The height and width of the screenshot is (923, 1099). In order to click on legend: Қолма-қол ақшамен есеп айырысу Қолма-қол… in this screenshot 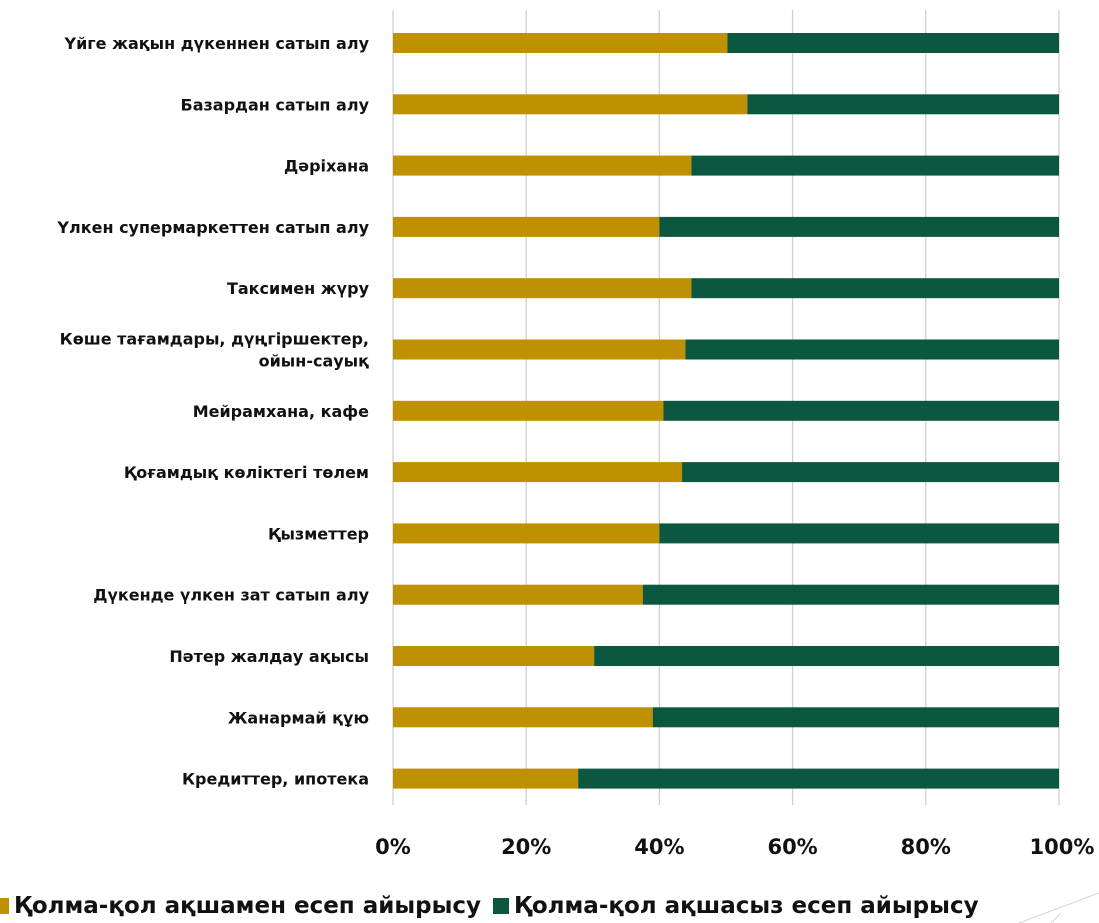, I will do `click(549, 905)`.